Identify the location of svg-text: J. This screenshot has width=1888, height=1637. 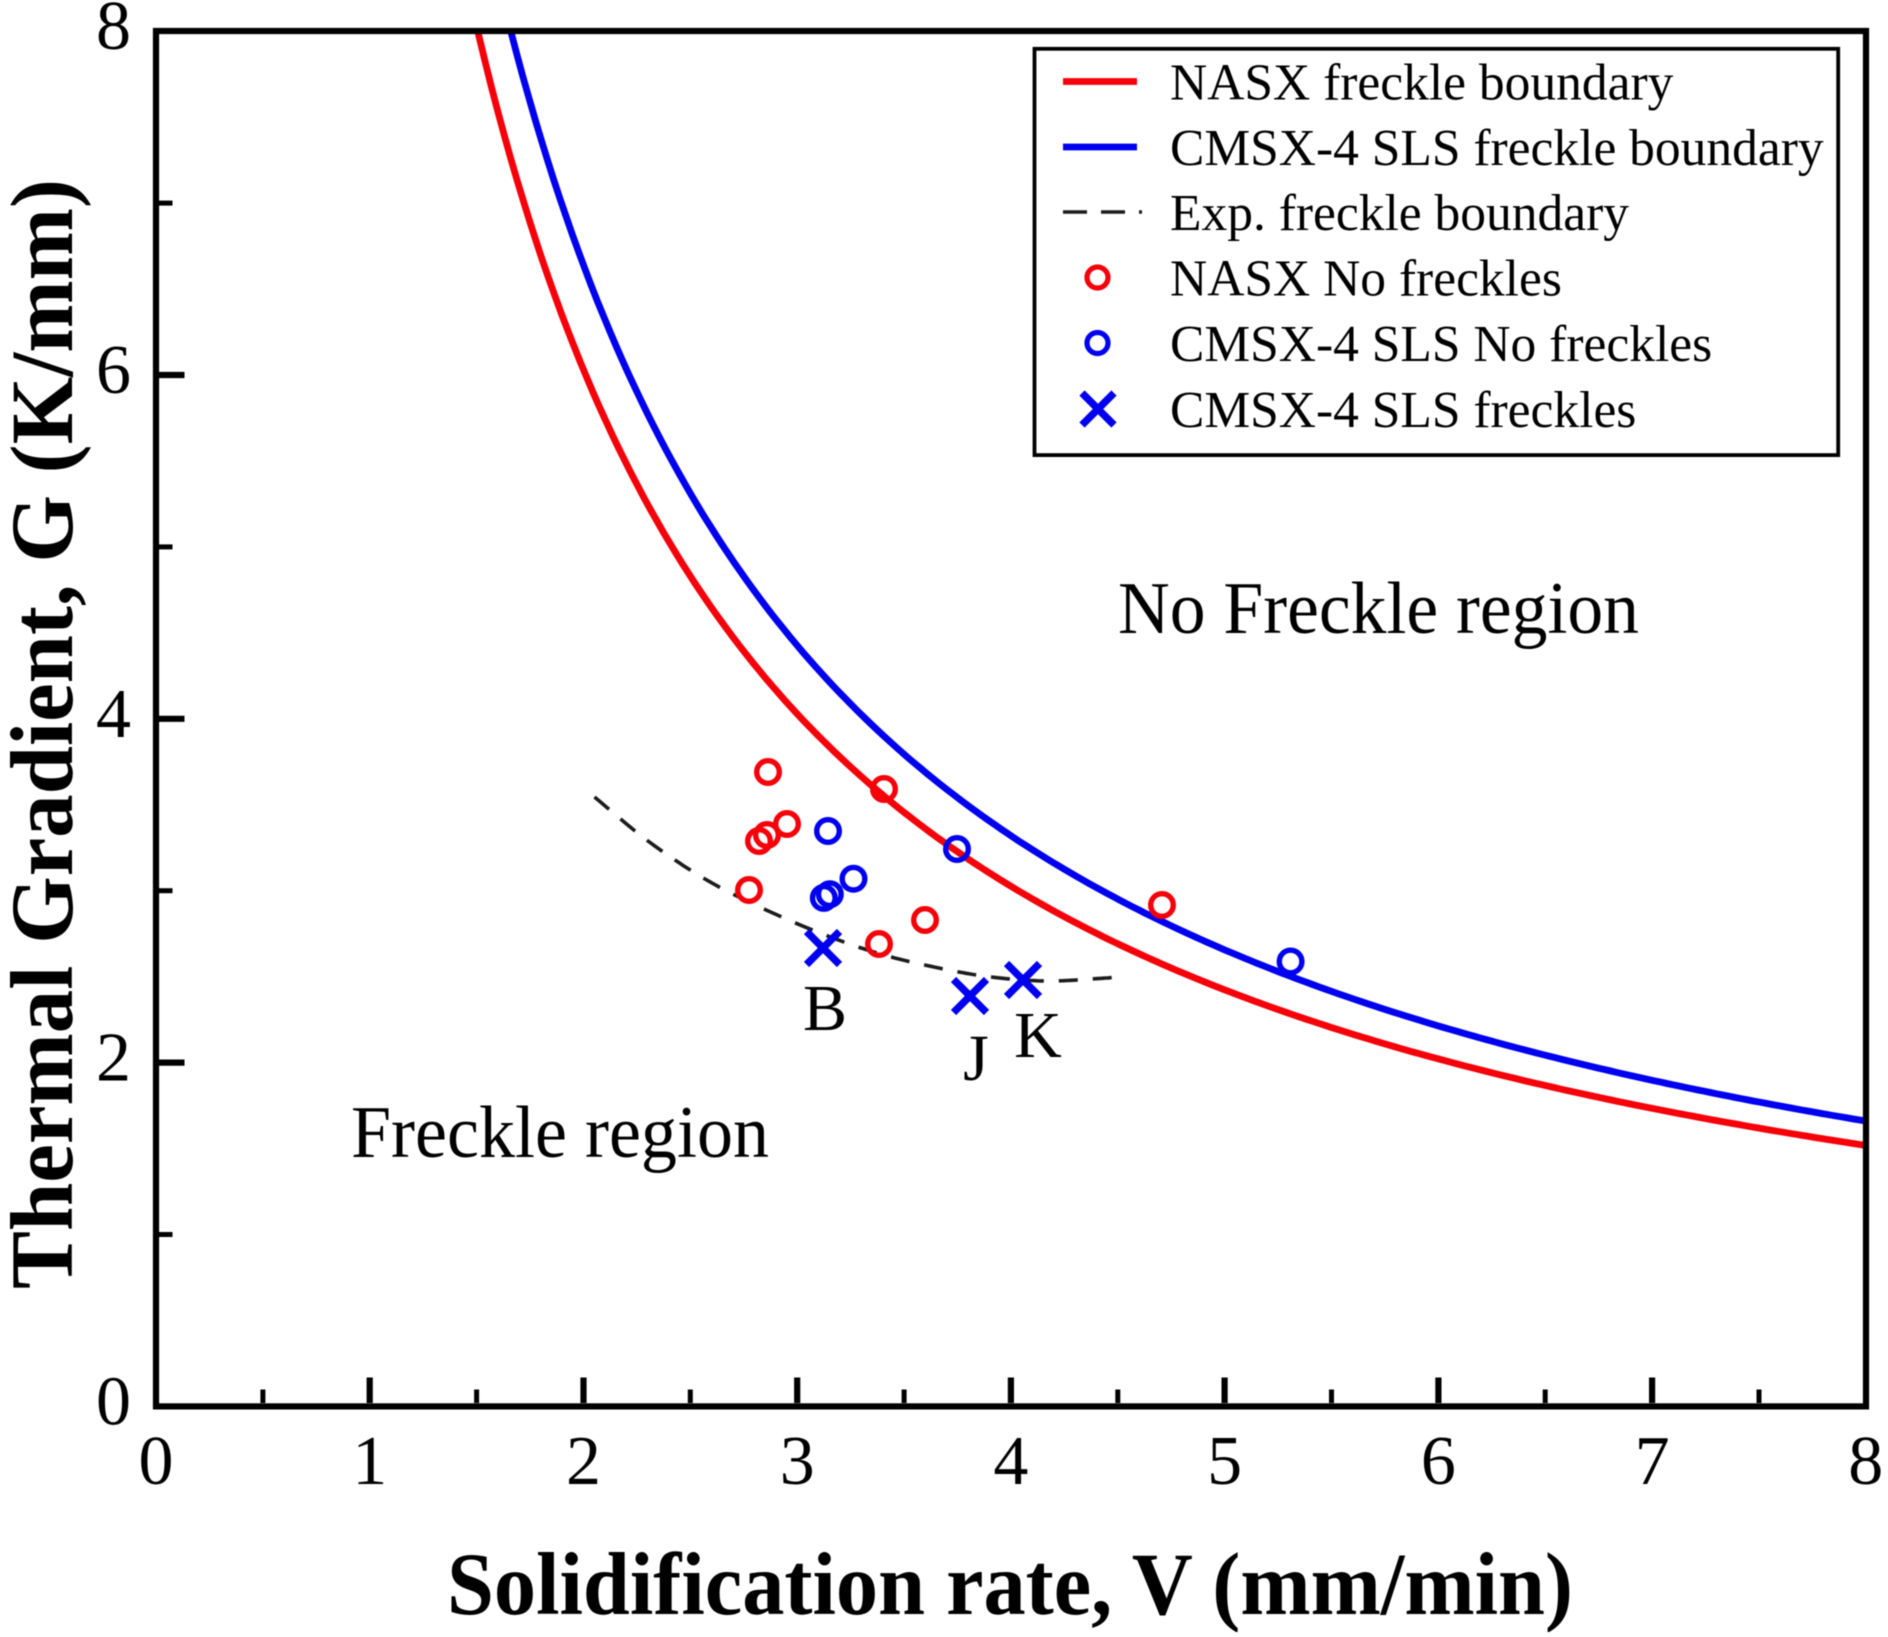
(976, 1058).